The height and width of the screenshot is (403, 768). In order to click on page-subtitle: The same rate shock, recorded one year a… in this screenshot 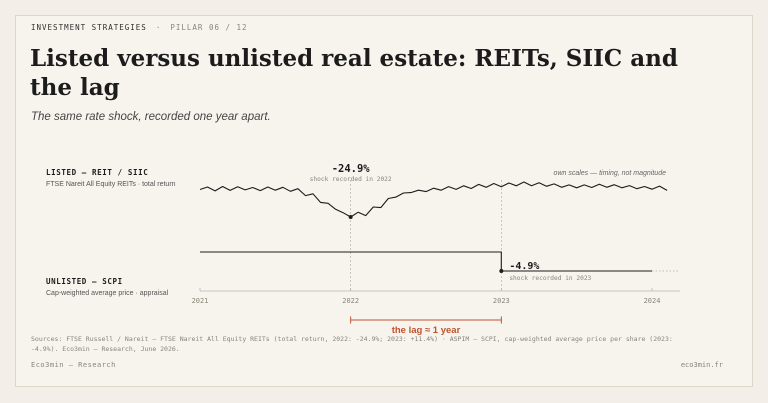, I will do `click(151, 117)`.